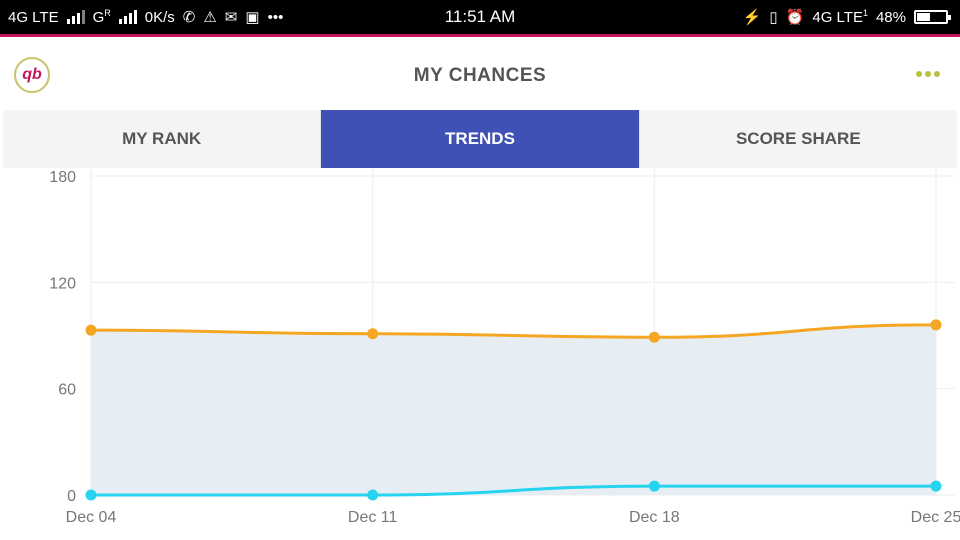 This screenshot has height=540, width=960. Describe the element at coordinates (275, 17) in the screenshot. I see `more-notifications-icon: •••` at that location.